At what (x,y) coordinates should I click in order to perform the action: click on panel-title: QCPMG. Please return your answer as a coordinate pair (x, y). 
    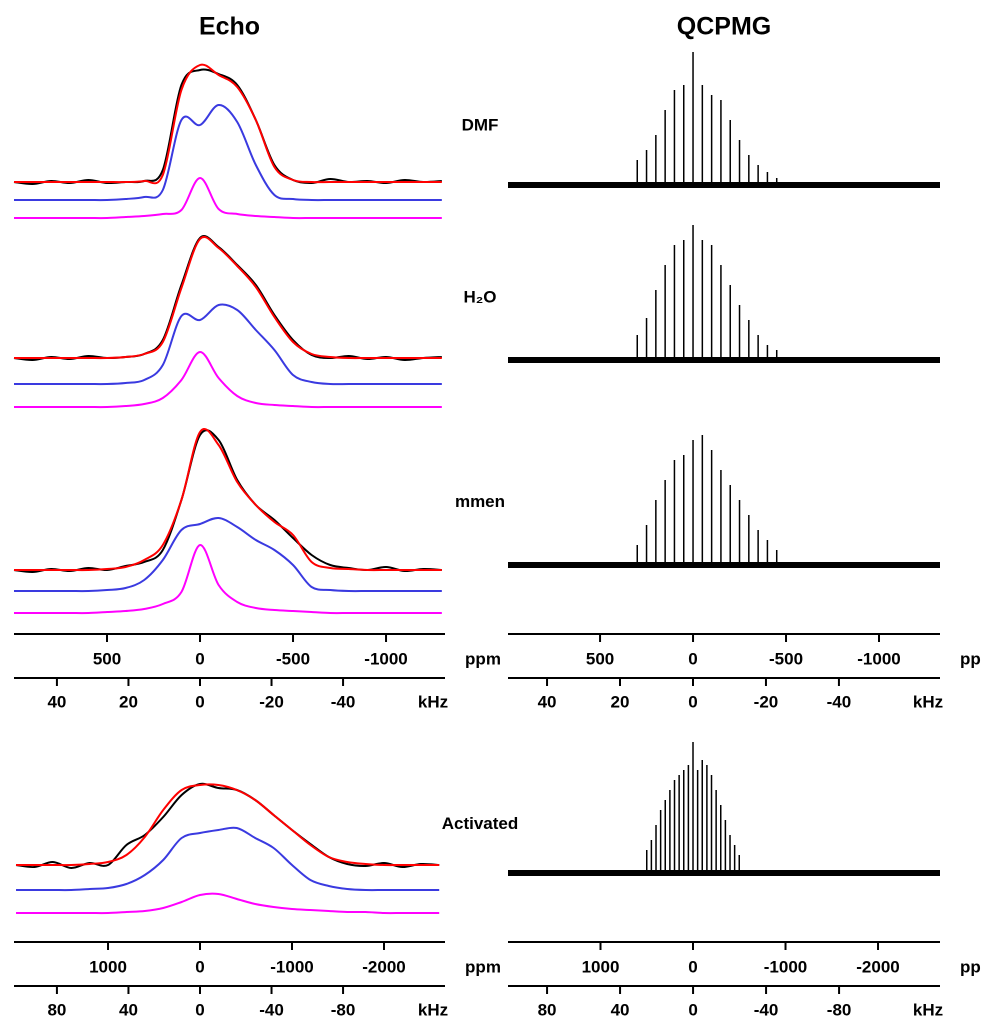
    Looking at the image, I should click on (724, 27).